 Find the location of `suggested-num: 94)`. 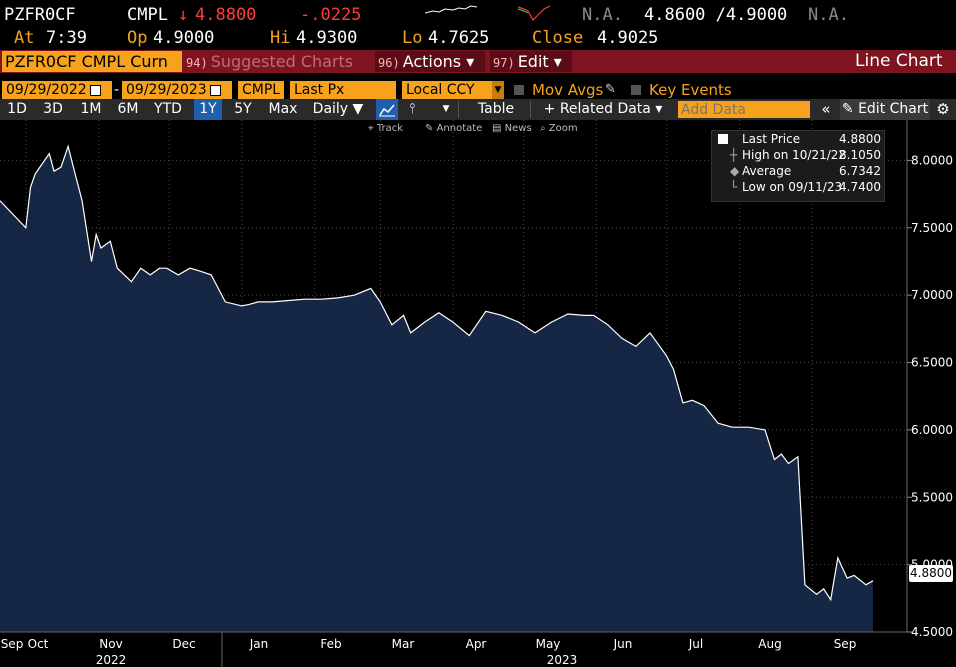

suggested-num: 94) is located at coordinates (197, 63).